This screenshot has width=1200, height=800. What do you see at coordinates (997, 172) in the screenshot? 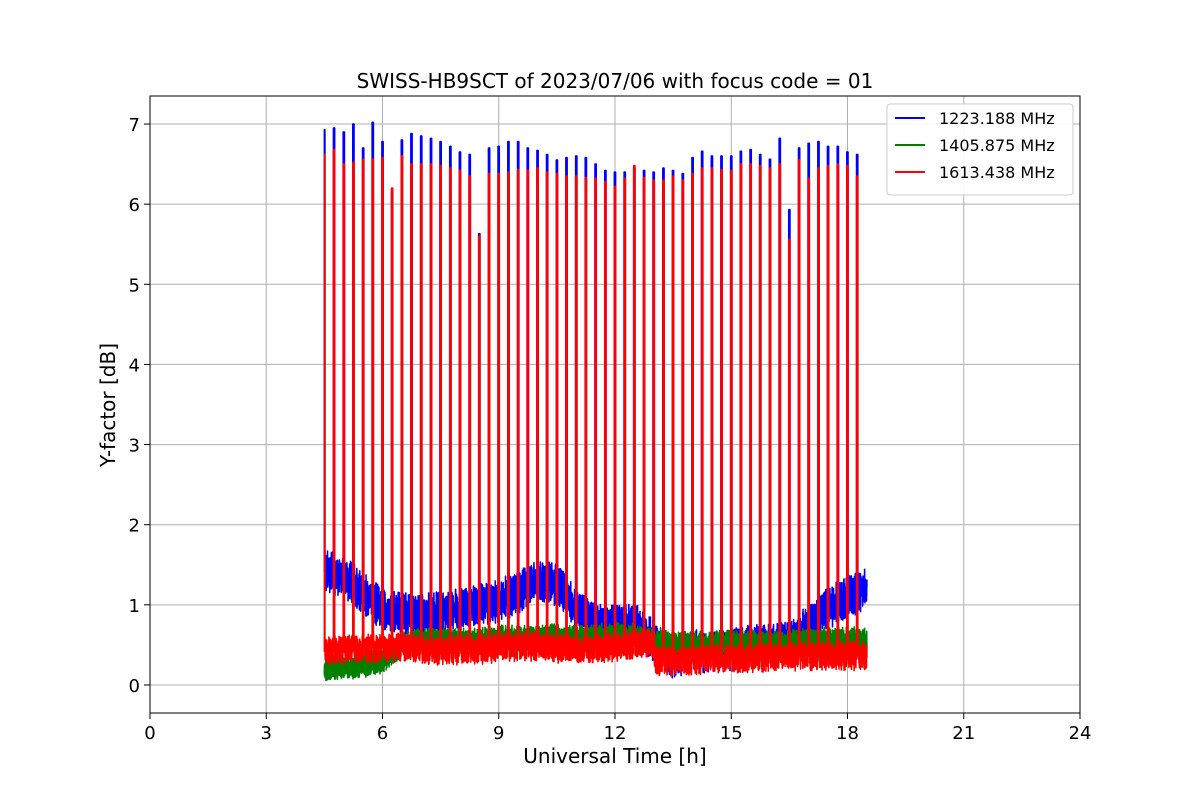
I see `legend-label: 1613.438 MHz` at bounding box center [997, 172].